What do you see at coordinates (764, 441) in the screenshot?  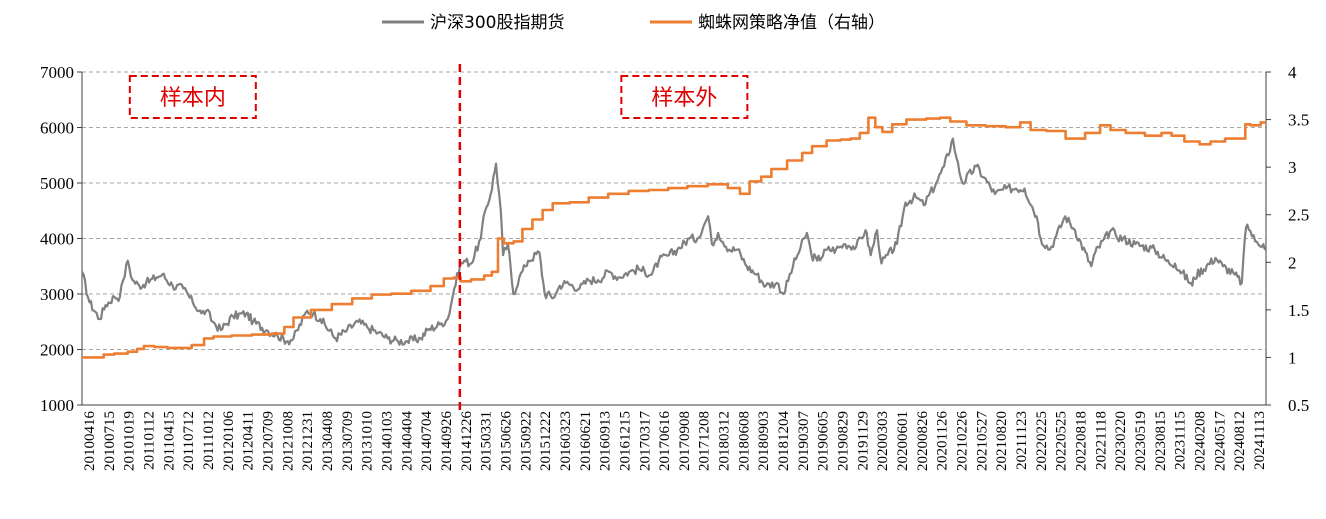 I see `x-tick-group: 20180903` at bounding box center [764, 441].